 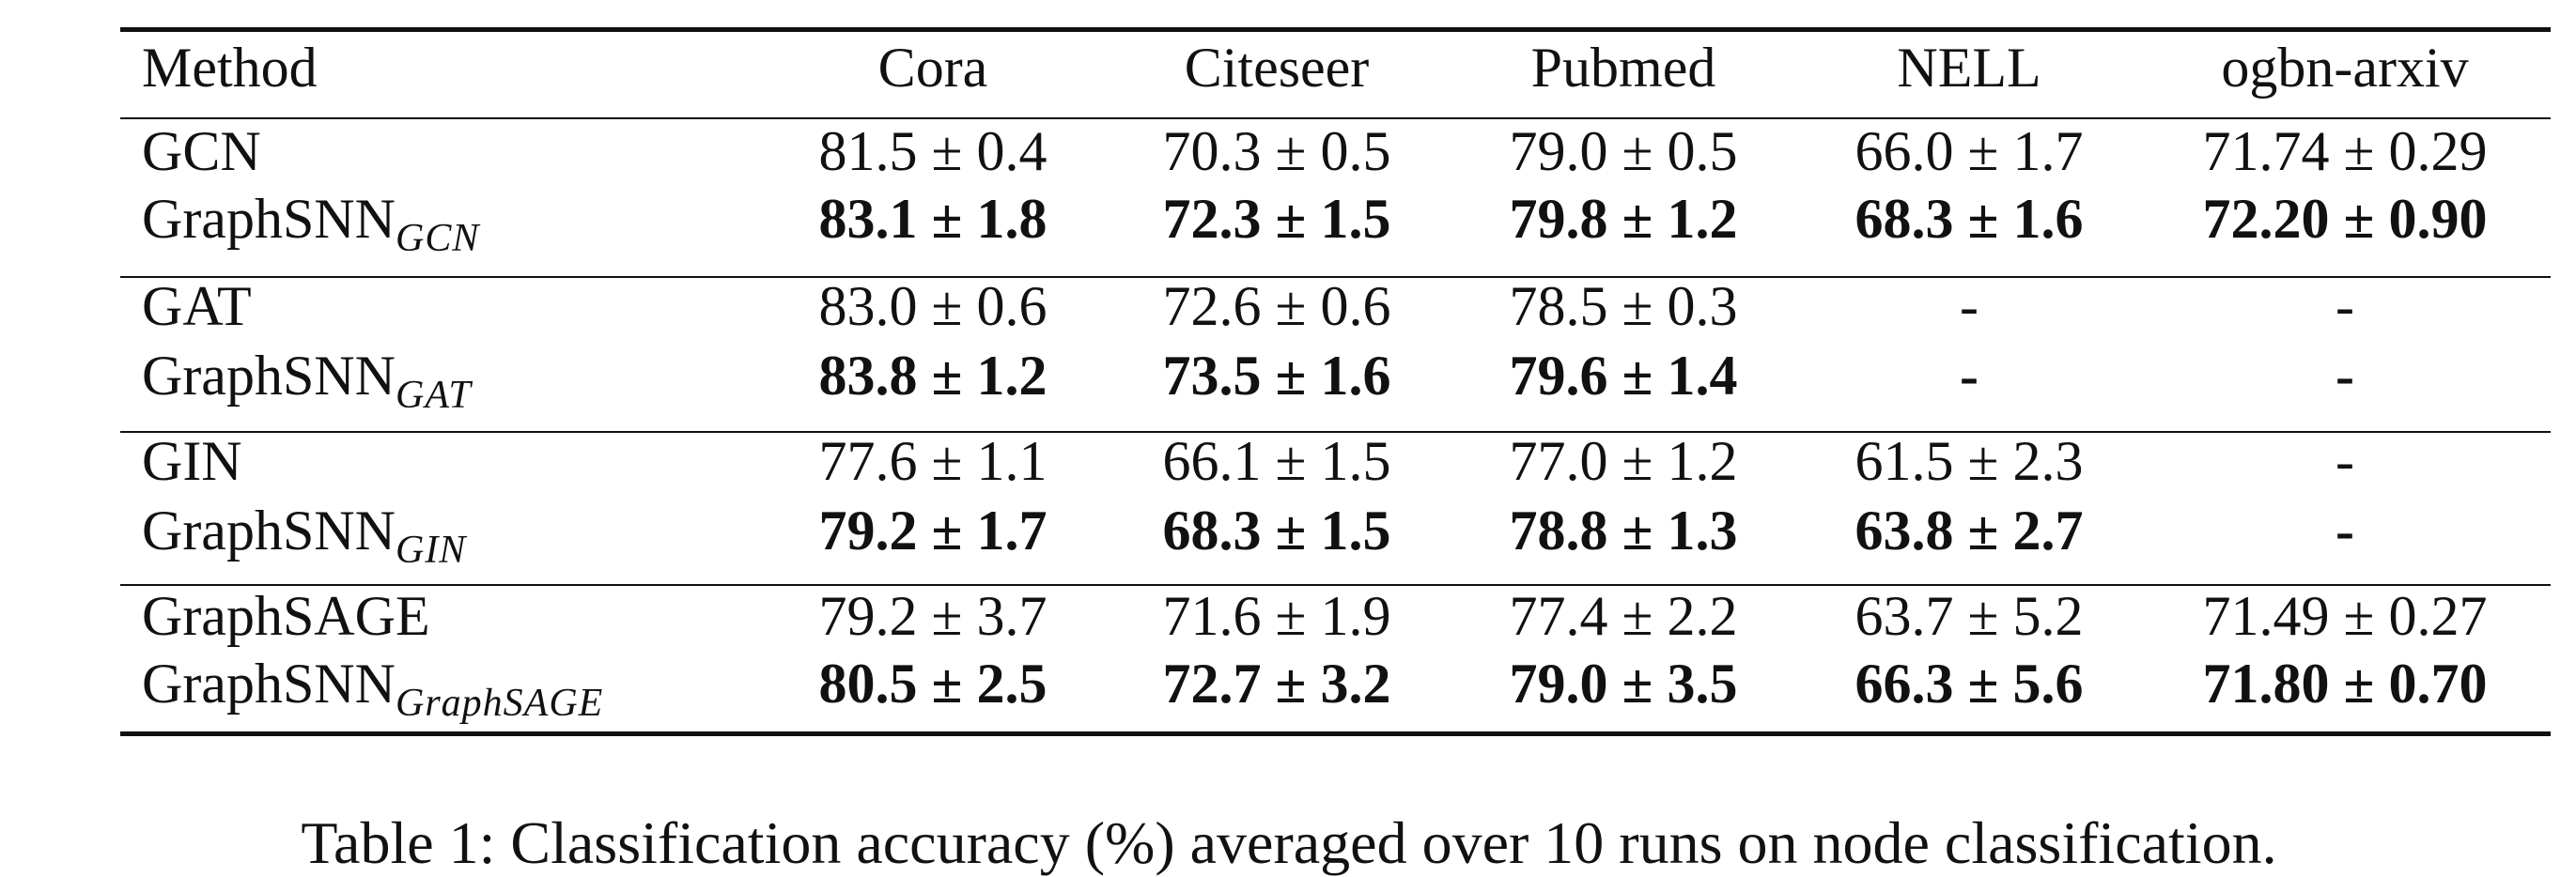 I want to click on value-cell: 72.6 ± 0.6, so click(x=1276, y=306).